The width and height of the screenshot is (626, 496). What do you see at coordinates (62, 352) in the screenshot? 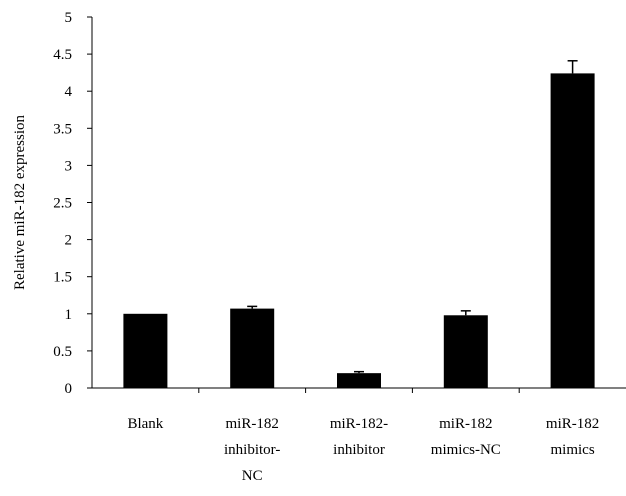
I see `y-tick-label: 0.5` at bounding box center [62, 352].